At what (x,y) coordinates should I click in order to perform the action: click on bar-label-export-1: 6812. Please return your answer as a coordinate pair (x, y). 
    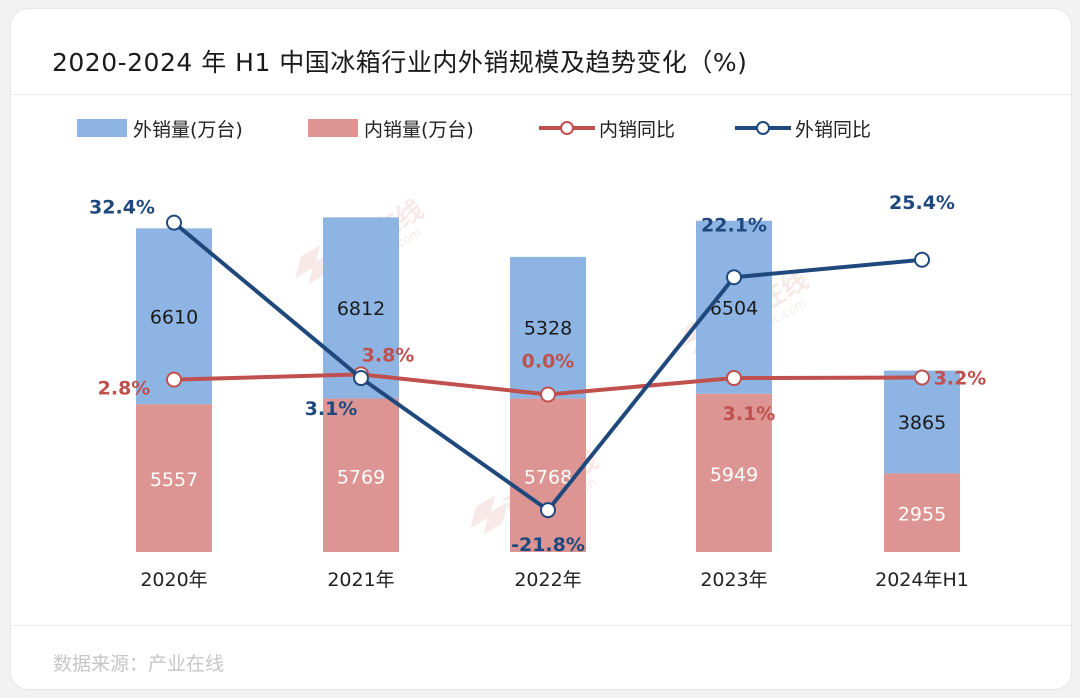
    Looking at the image, I should click on (361, 309).